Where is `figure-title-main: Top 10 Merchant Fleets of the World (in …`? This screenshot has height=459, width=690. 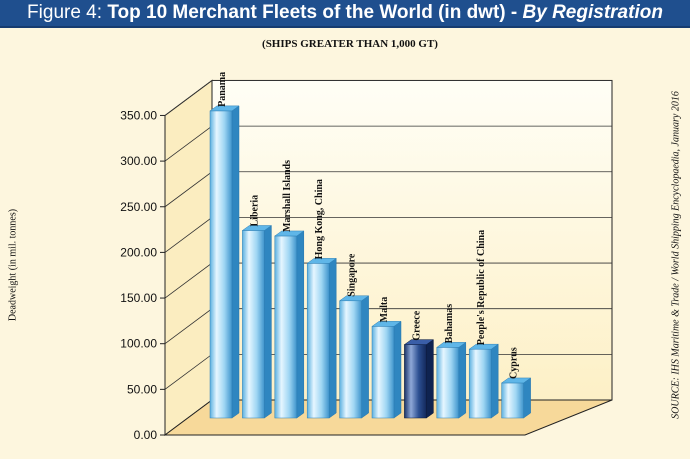
figure-title-main: Top 10 Merchant Fleets of the World (in … is located at coordinates (312, 12).